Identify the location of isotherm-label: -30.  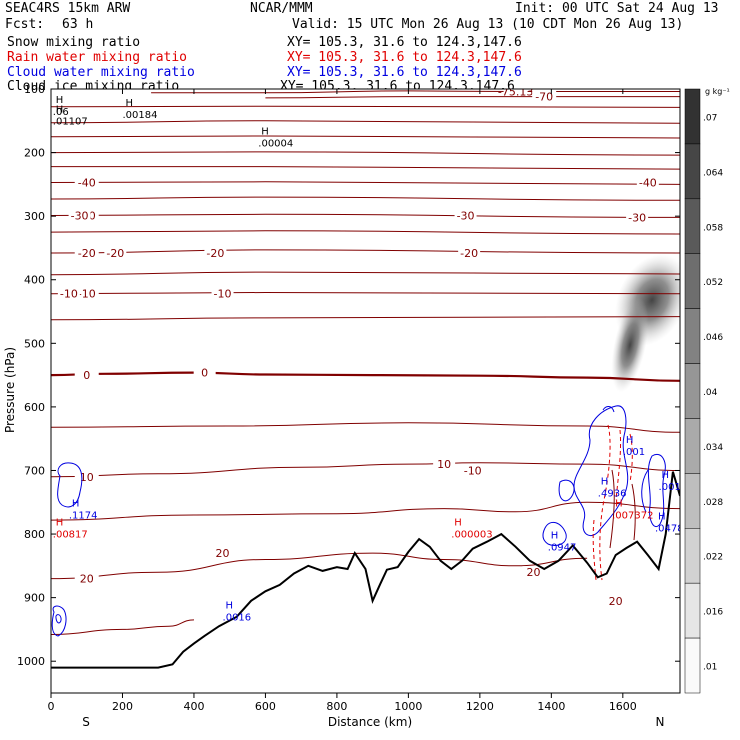
(466, 216).